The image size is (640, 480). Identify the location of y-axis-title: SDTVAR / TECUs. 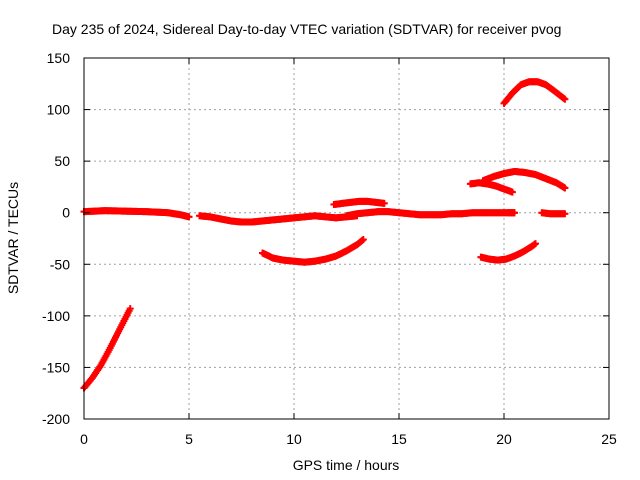
(13, 238).